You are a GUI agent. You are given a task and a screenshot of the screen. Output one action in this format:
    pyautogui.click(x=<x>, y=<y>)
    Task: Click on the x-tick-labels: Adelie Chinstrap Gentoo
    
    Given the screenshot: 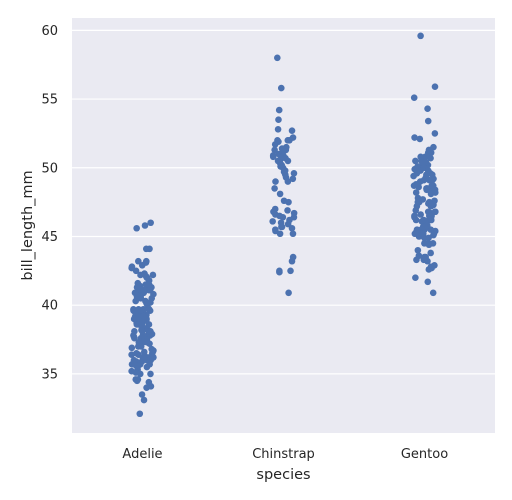 What is the action you would take?
    pyautogui.click(x=285, y=454)
    